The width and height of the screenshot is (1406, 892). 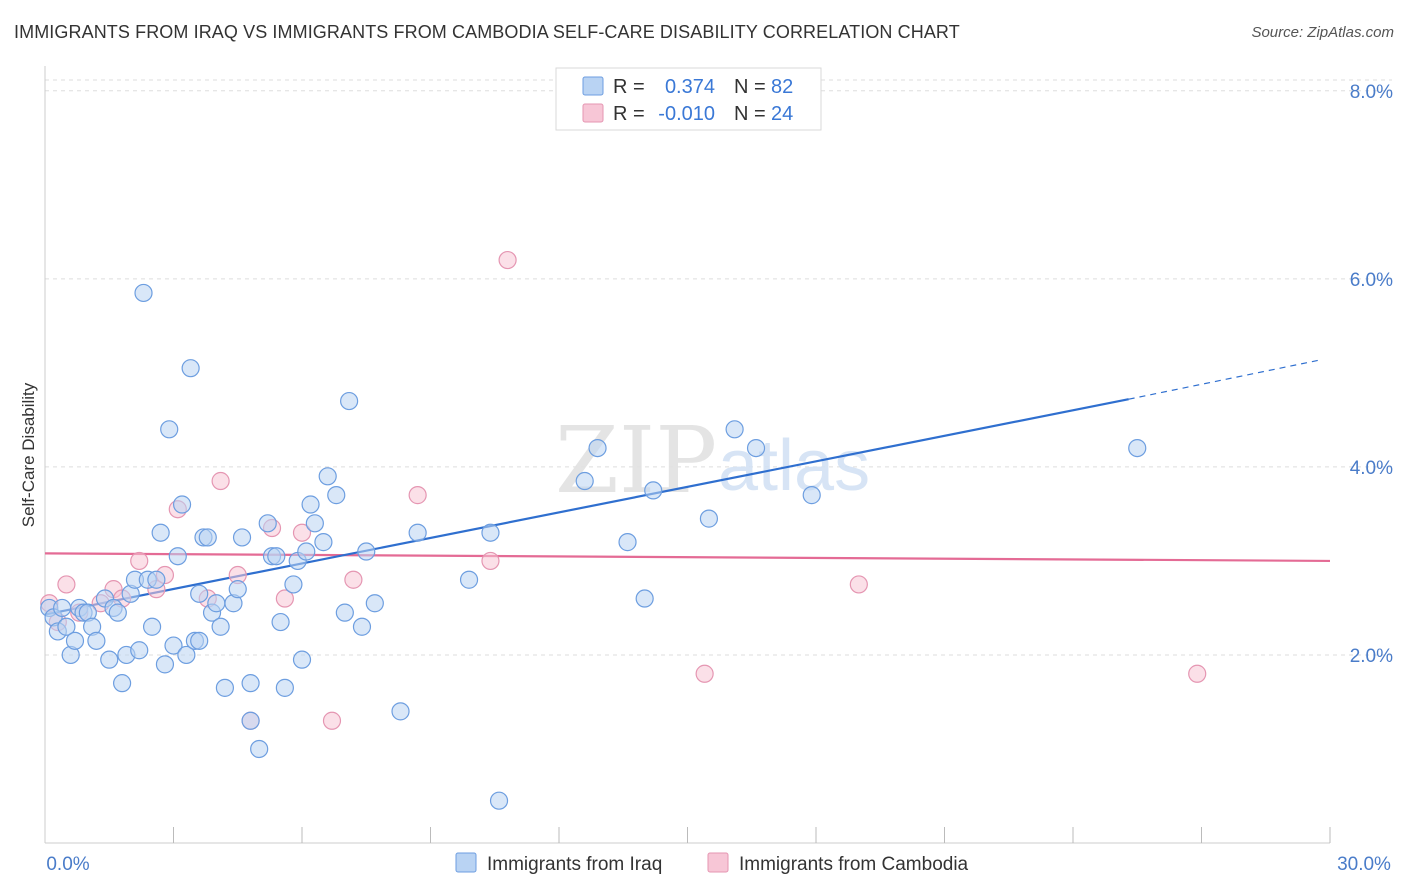 I want to click on y-axis-label: Self-Care Disability, so click(x=28, y=454).